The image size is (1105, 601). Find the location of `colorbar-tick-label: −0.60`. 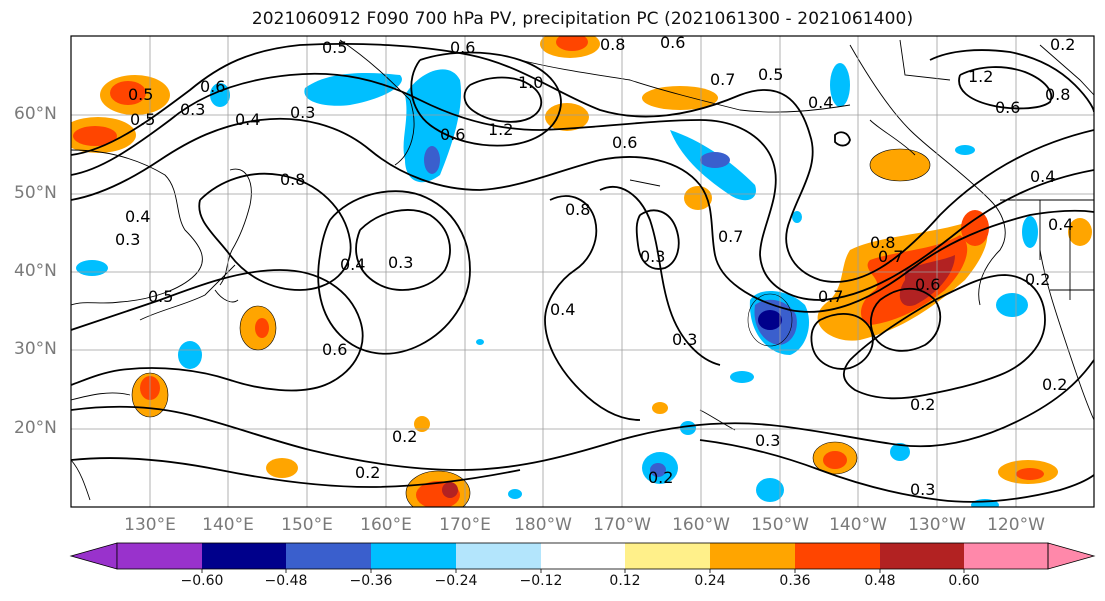

colorbar-tick-label: −0.60 is located at coordinates (202, 581).